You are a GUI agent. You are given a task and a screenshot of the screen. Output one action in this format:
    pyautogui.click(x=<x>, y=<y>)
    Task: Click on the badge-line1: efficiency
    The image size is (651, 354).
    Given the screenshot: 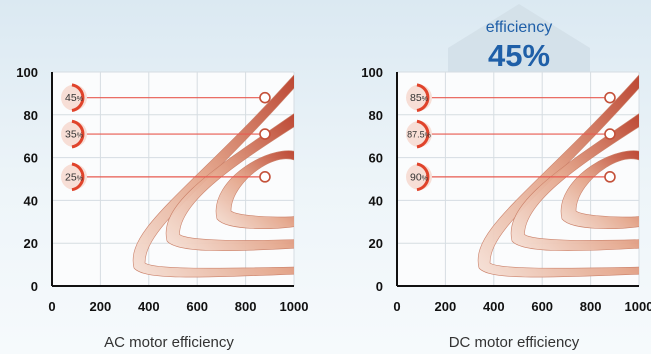 What is the action you would take?
    pyautogui.click(x=519, y=27)
    